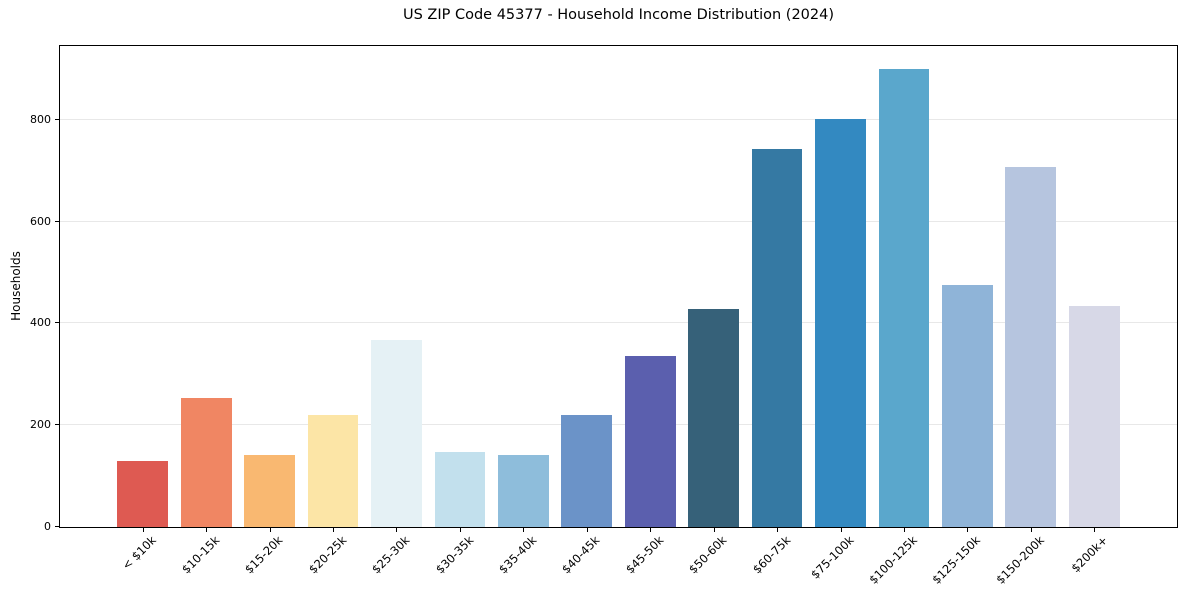 The image size is (1189, 590). Describe the element at coordinates (47, 526) in the screenshot. I see `y-tick-label: 0` at that location.